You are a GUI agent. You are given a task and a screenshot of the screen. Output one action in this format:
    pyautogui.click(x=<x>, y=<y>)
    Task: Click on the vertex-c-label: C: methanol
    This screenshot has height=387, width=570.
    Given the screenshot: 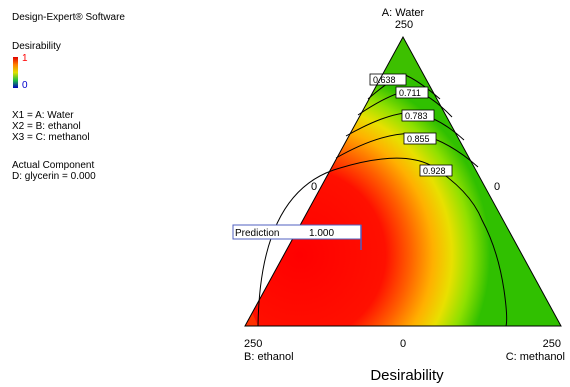 What is the action you would take?
    pyautogui.click(x=535, y=357)
    